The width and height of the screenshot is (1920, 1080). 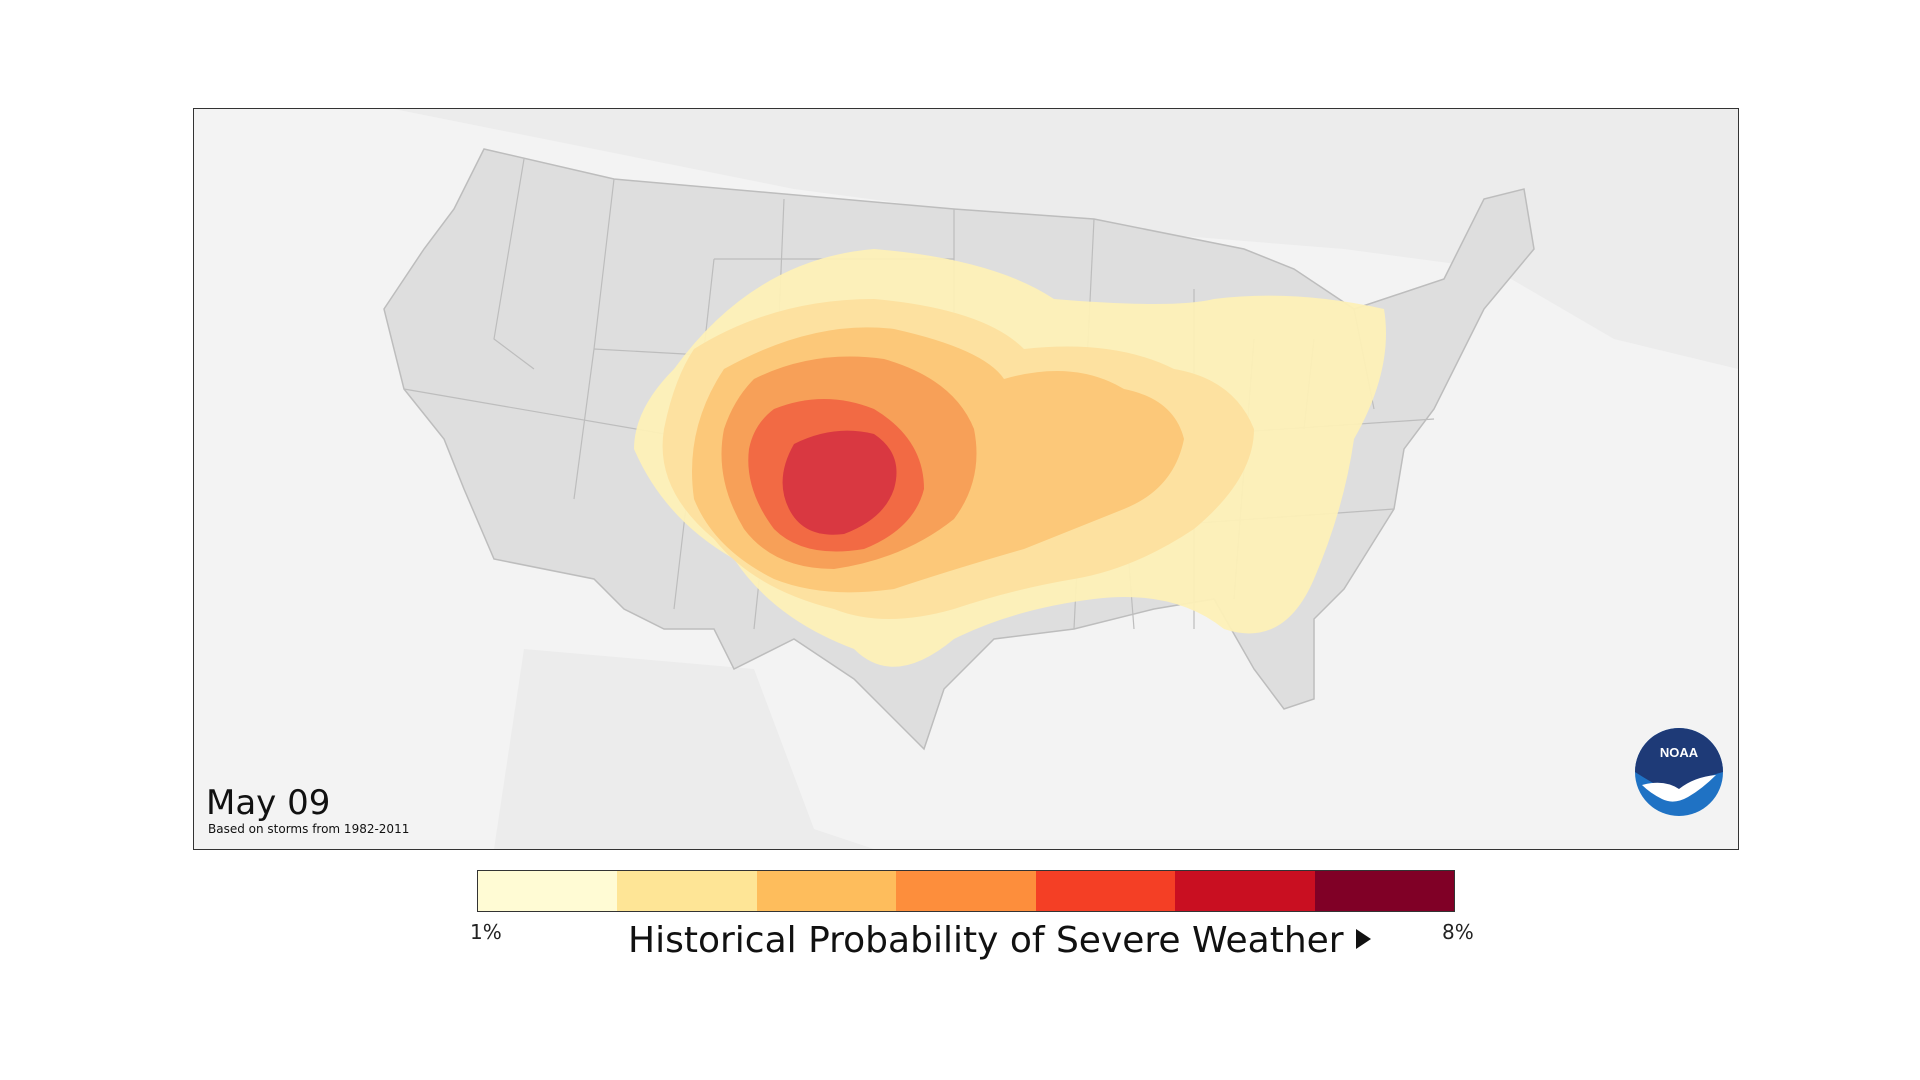 I want to click on svg-text: NOAA, so click(x=1679, y=752).